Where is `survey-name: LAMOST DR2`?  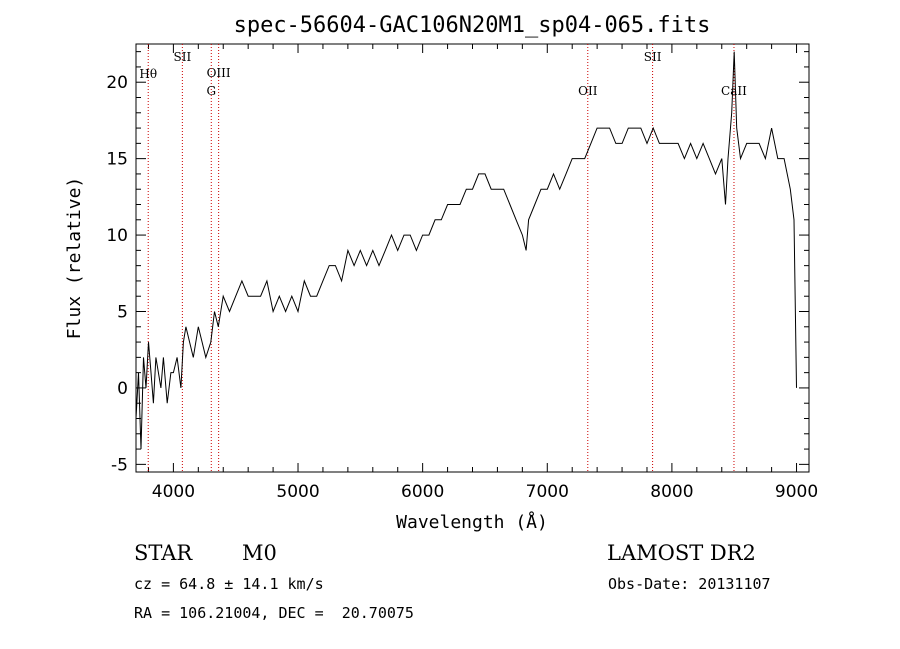
survey-name: LAMOST DR2 is located at coordinates (681, 553).